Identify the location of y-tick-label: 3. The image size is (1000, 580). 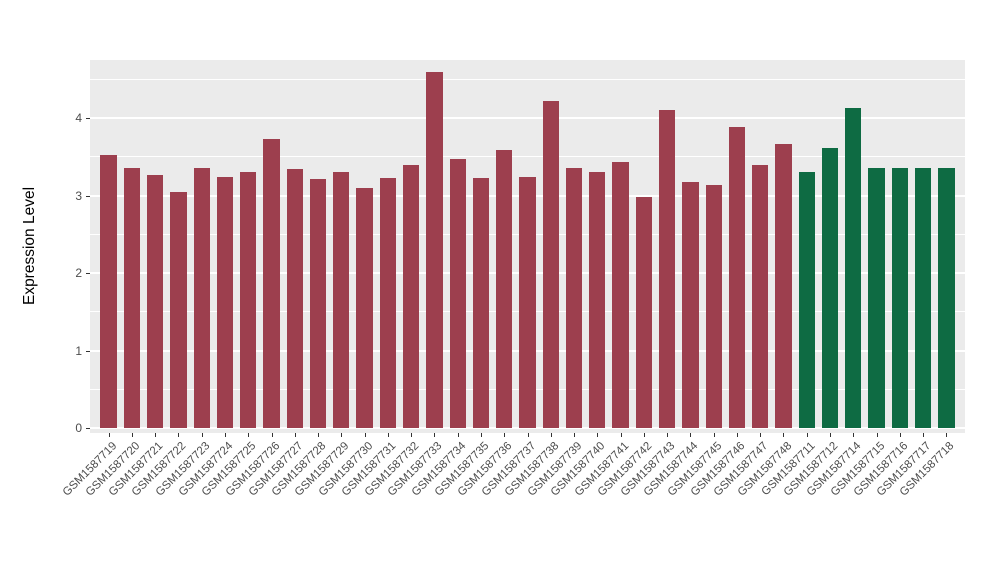
(78, 195).